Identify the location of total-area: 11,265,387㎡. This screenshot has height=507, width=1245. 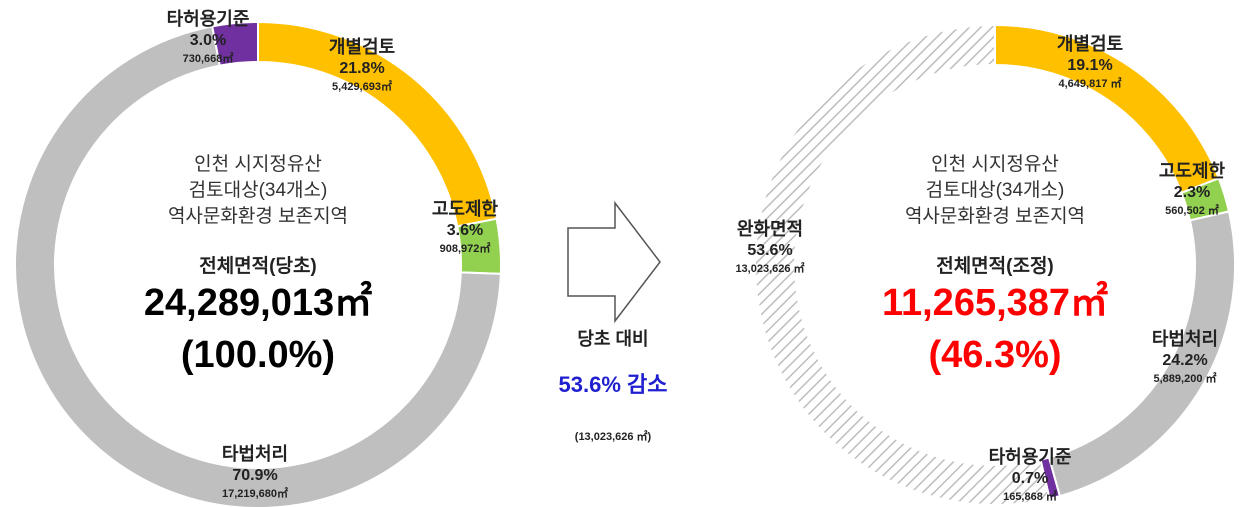
(995, 302).